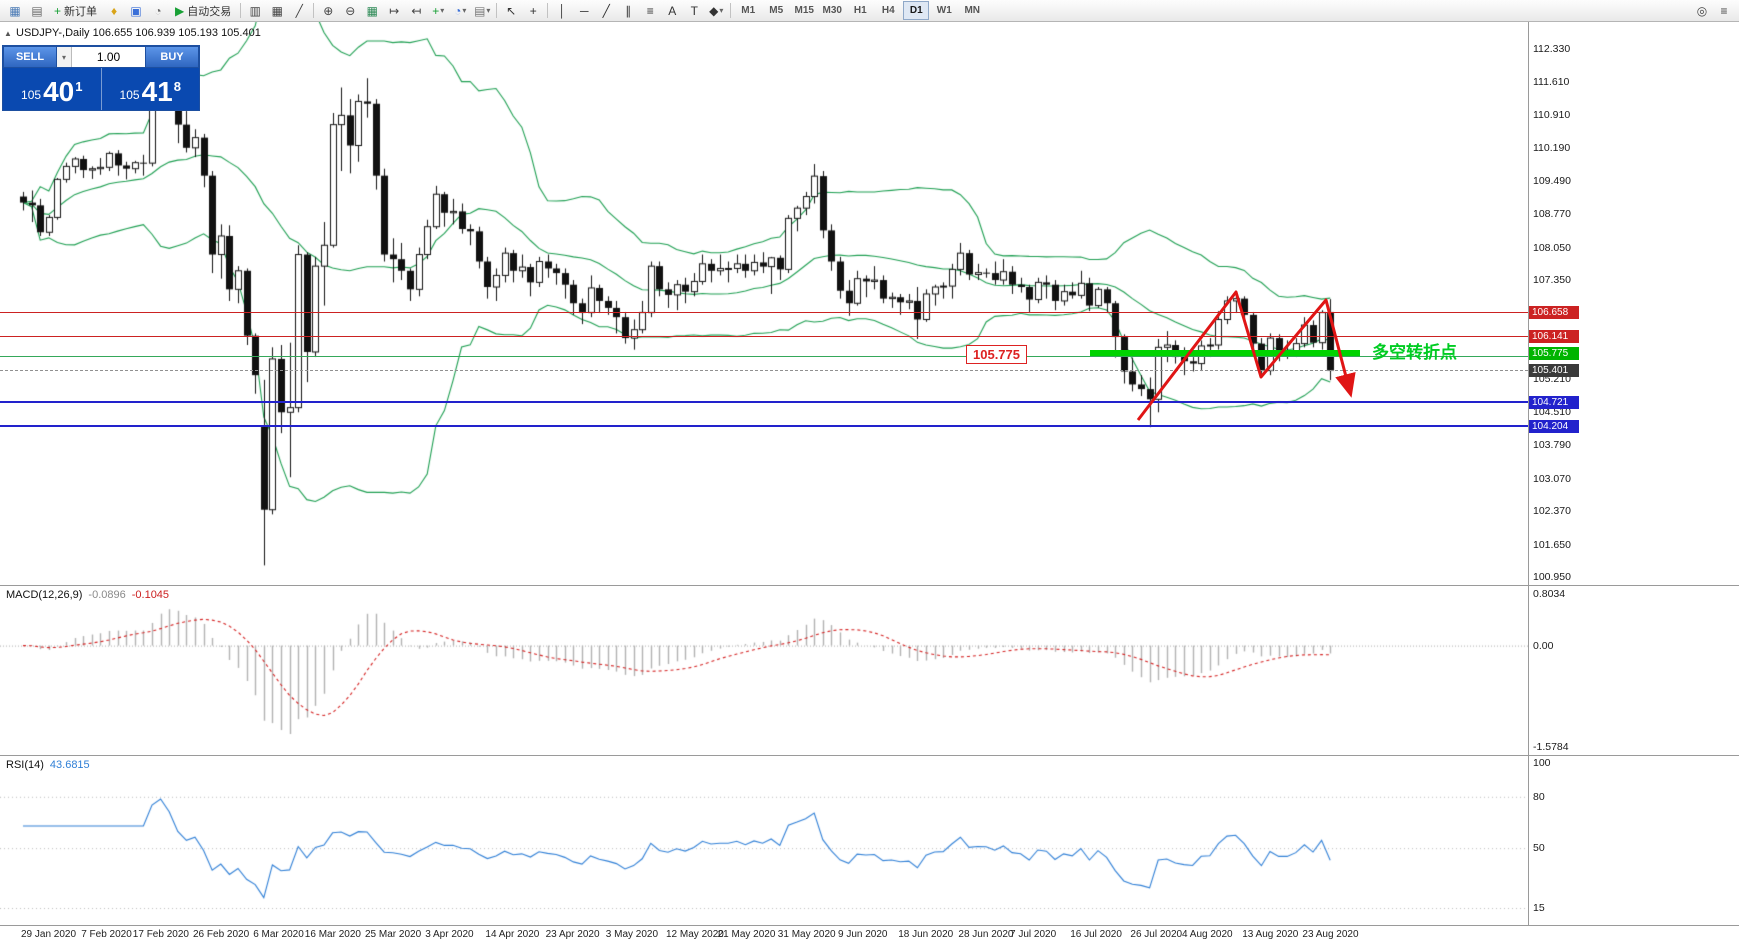 This screenshot has width=1739, height=949. What do you see at coordinates (277, 11) in the screenshot?
I see `candlestick-chart-icon: ▦` at bounding box center [277, 11].